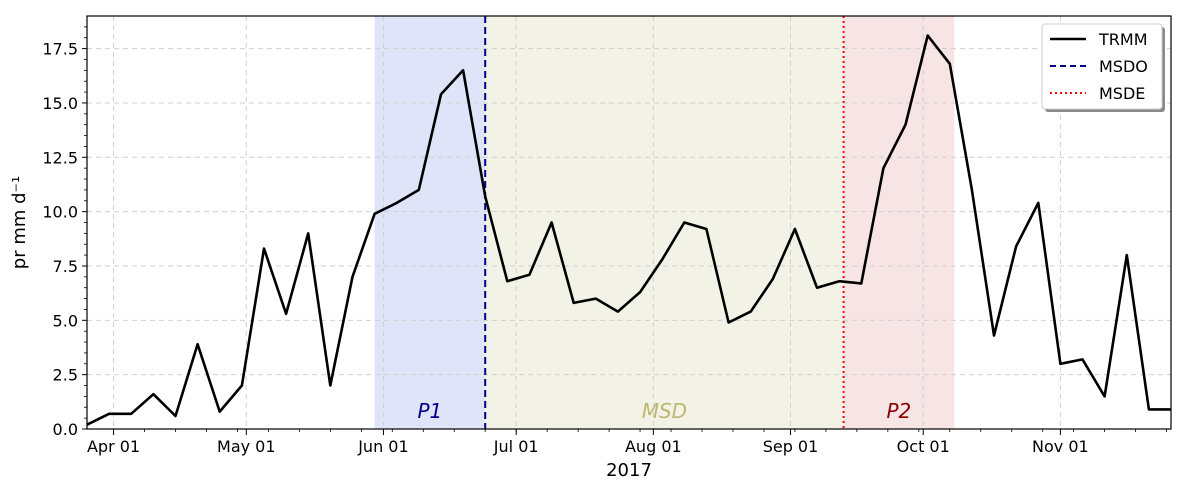 This screenshot has height=496, width=1179. What do you see at coordinates (65, 266) in the screenshot?
I see `y-tick-label: 7.5` at bounding box center [65, 266].